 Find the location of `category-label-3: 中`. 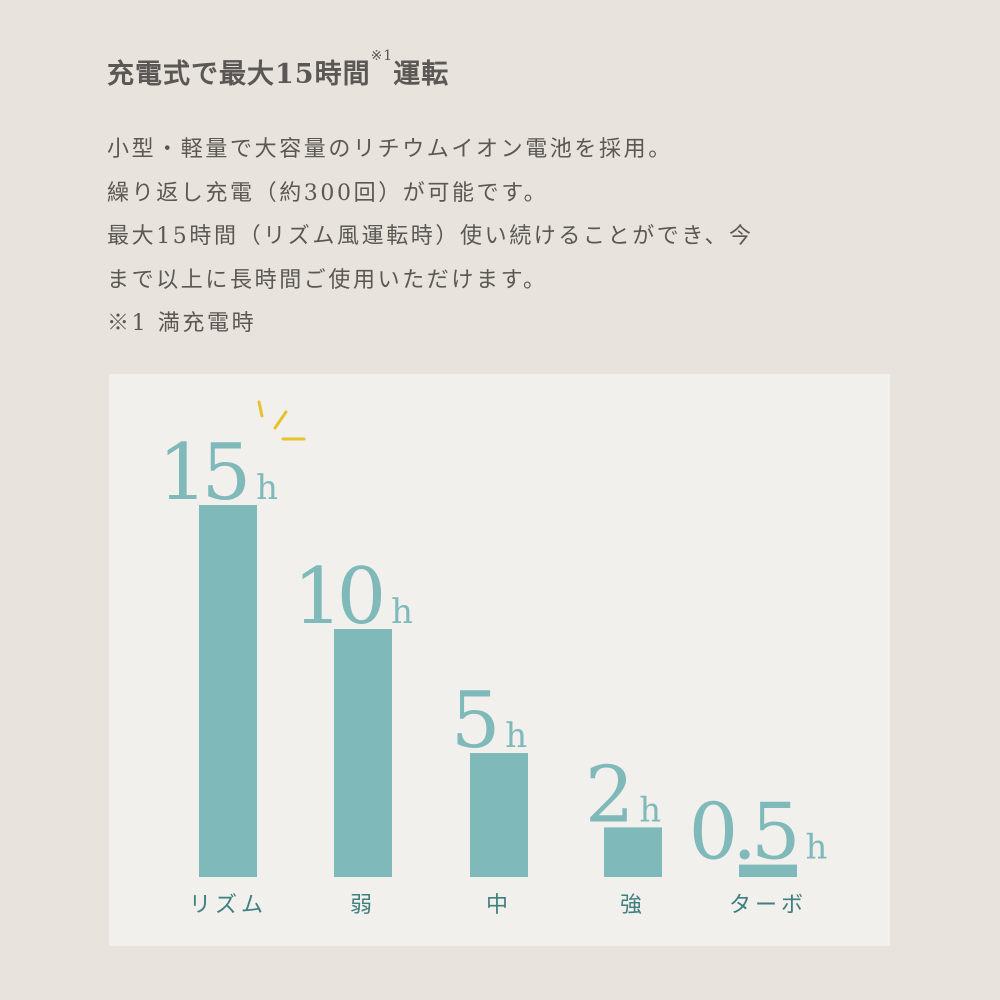

category-label-3: 中 is located at coordinates (499, 905).